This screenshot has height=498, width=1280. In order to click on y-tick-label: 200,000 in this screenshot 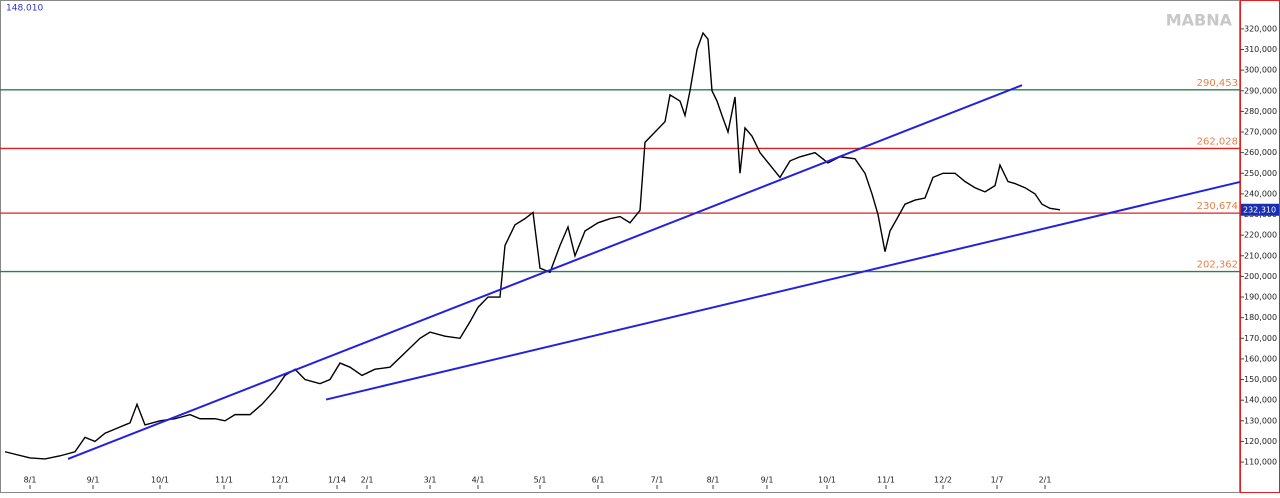, I will do `click(1260, 276)`.